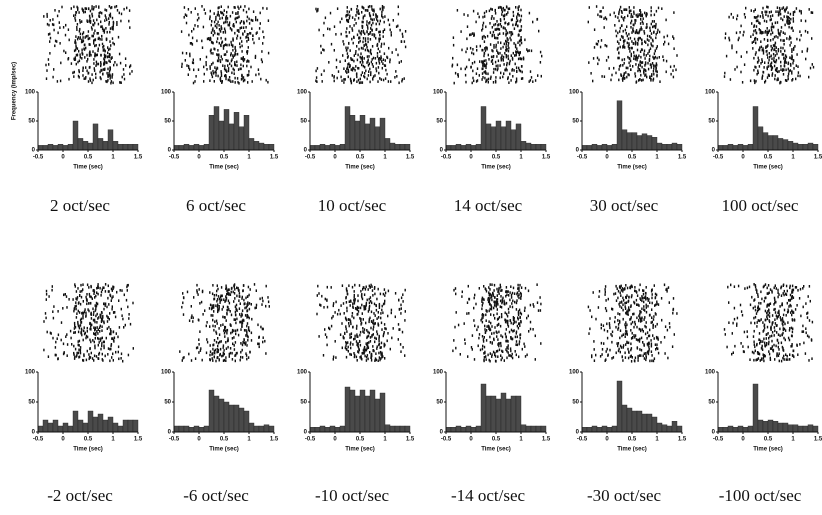 The height and width of the screenshot is (515, 822). What do you see at coordinates (360, 168) in the screenshot?
I see `x-axis-label: Time (sec)` at bounding box center [360, 168].